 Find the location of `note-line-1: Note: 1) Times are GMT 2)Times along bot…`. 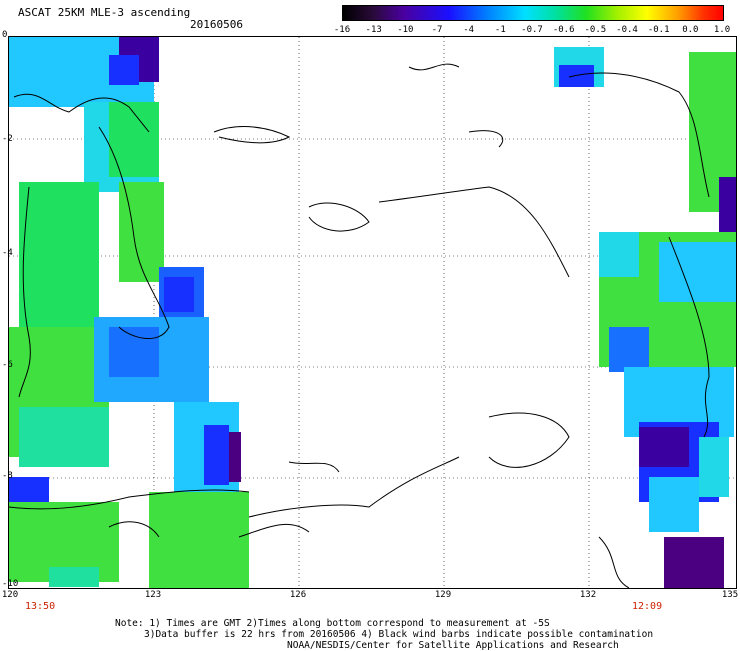

note-line-1: Note: 1) Times are GMT 2)Times along bot… is located at coordinates (332, 623).